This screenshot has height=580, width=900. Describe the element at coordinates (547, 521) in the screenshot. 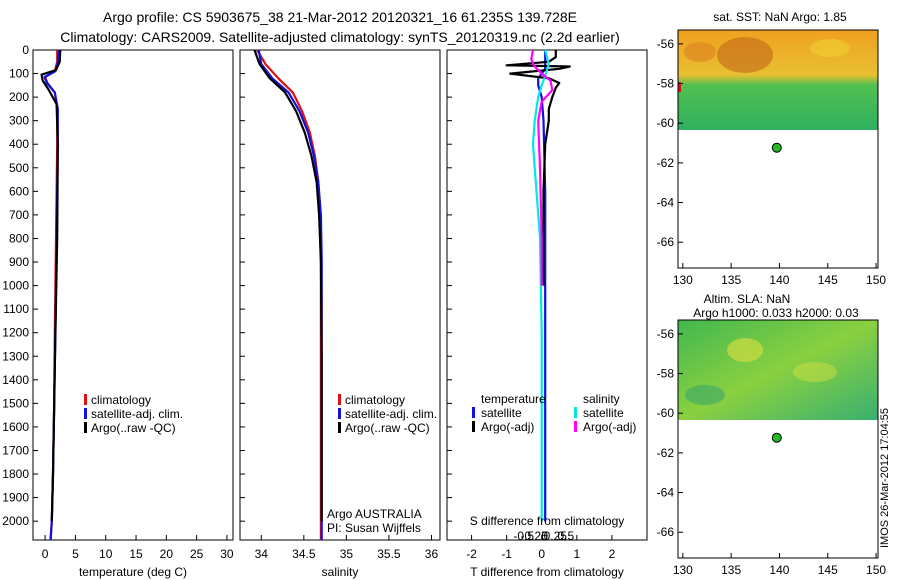

I see `s-difference-xlabel: S difference from climatology` at that location.